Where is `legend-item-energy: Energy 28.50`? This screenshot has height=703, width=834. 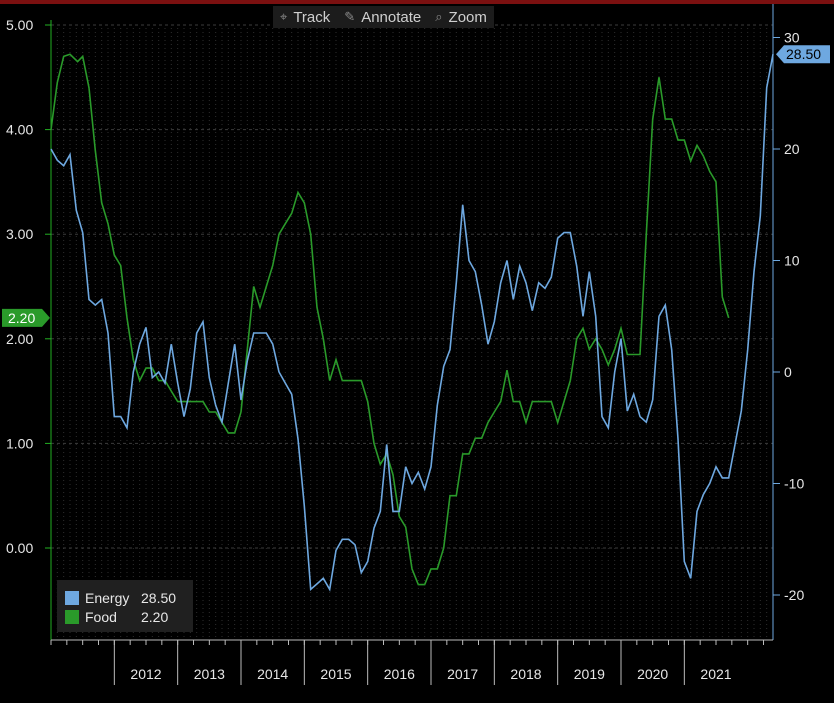
legend-item-energy: Energy 28.50 is located at coordinates (129, 597).